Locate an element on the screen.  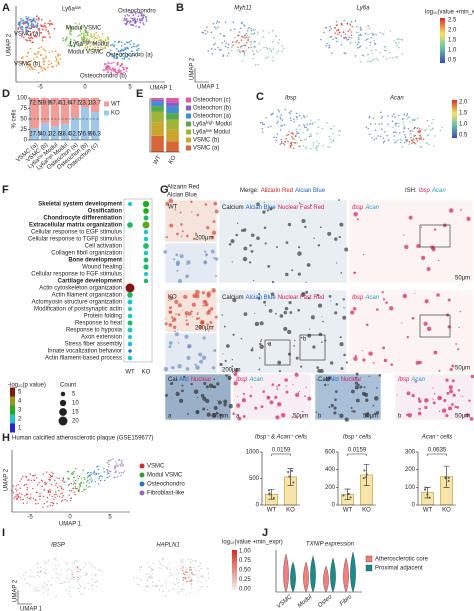
scale-bar: 50μm is located at coordinates (462, 369).